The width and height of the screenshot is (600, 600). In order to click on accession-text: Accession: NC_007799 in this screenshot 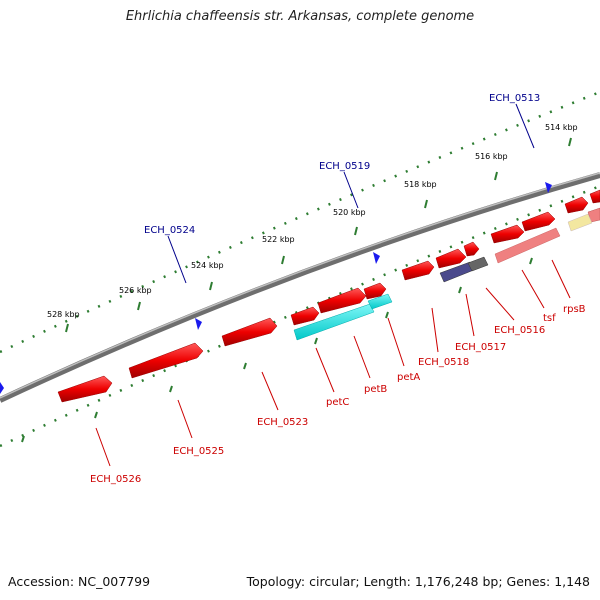, I will do `click(79, 581)`.